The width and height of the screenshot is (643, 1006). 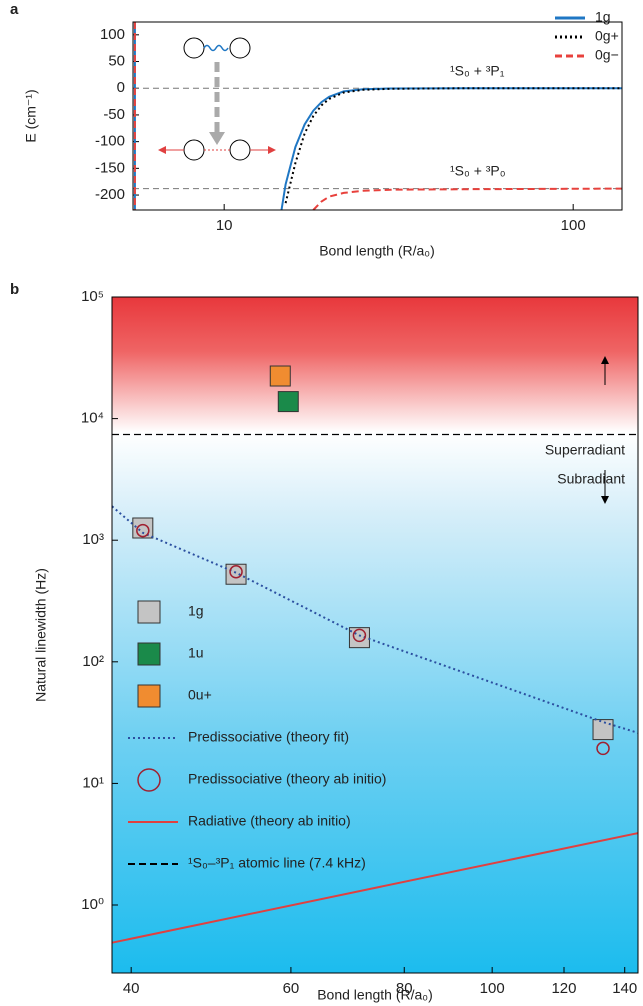 I want to click on plot-frame, so click(x=377, y=116).